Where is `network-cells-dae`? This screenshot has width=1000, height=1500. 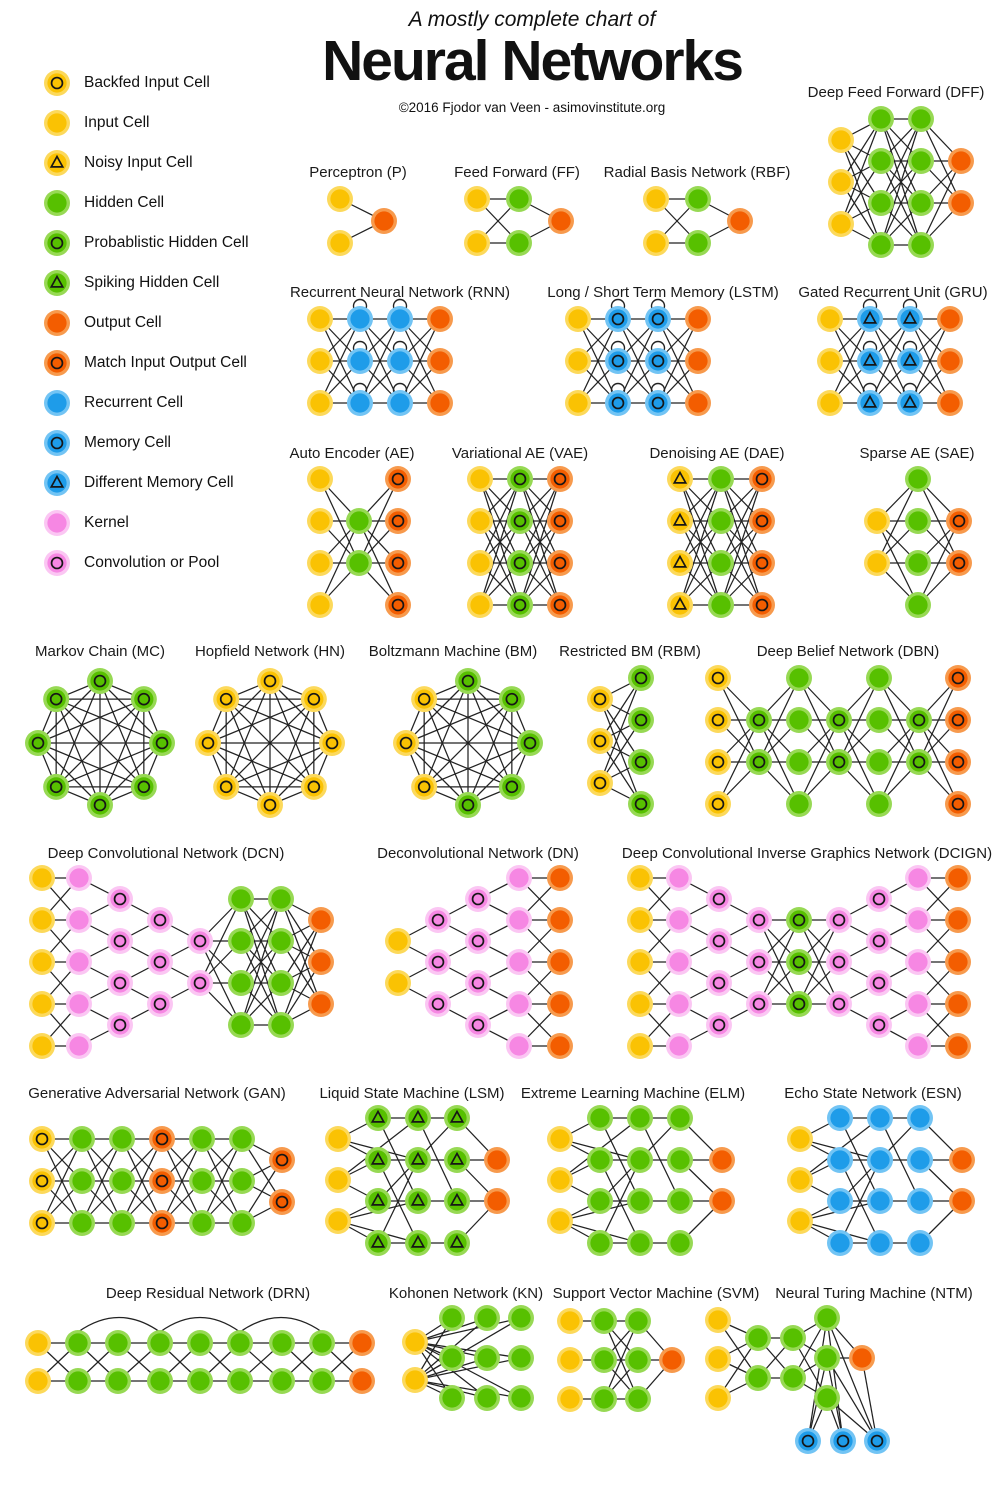 network-cells-dae is located at coordinates (721, 542).